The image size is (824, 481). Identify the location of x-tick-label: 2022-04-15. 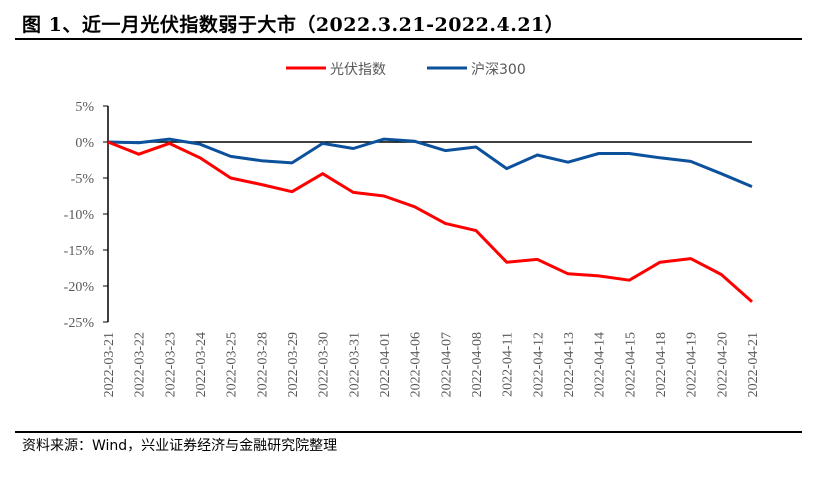
(630, 364).